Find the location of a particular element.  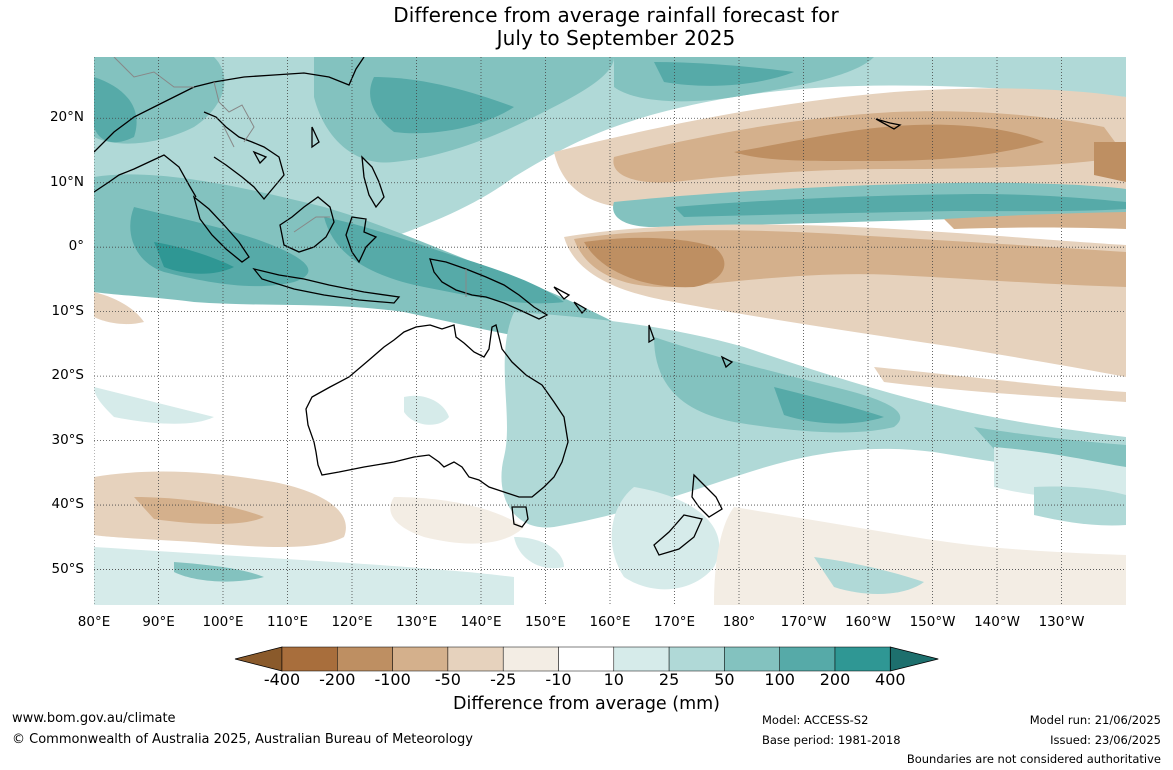

longitude-label: 150°E is located at coordinates (545, 622).